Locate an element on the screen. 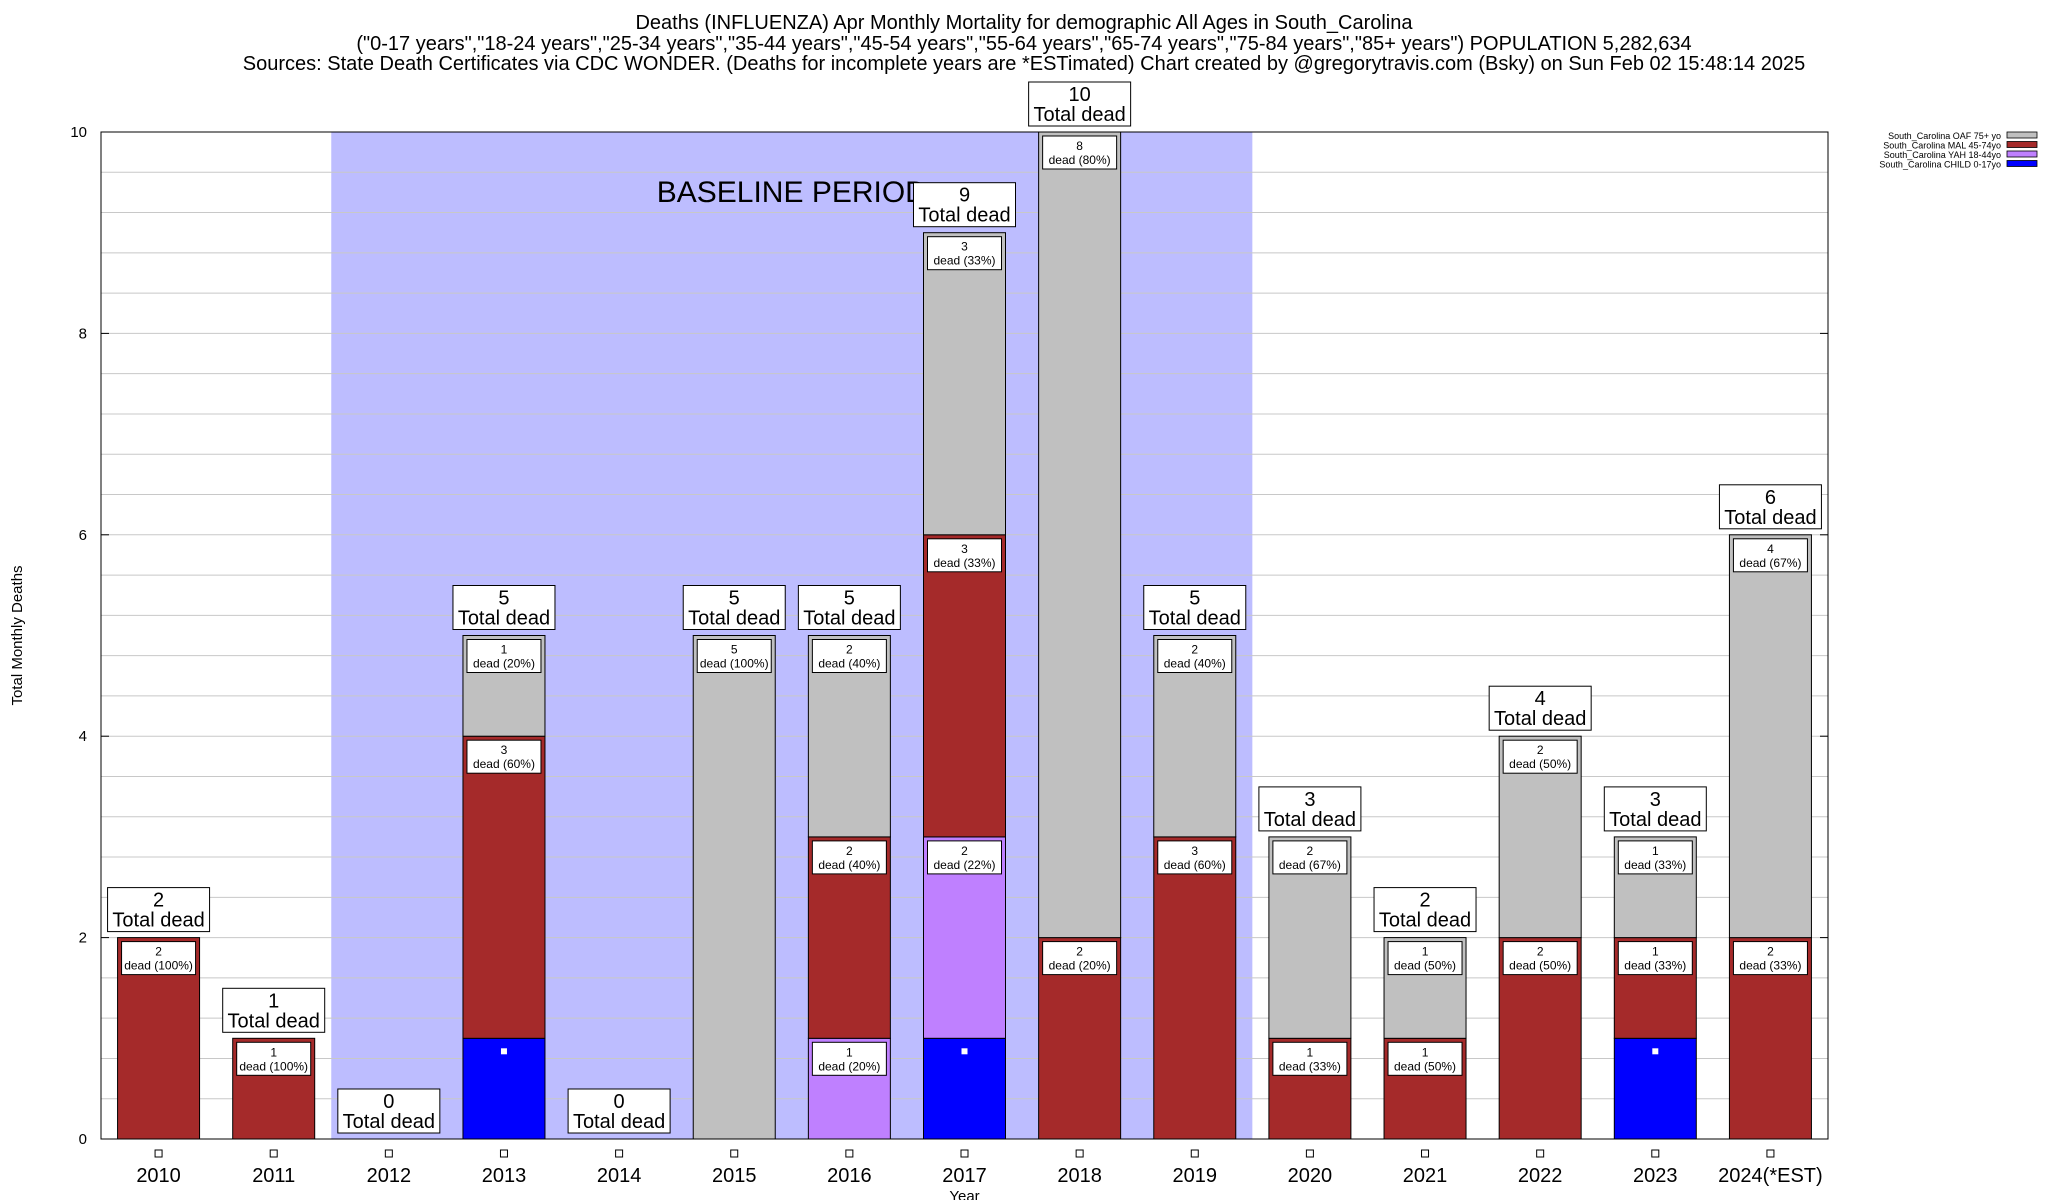  total-label-value: 9 is located at coordinates (964, 196).